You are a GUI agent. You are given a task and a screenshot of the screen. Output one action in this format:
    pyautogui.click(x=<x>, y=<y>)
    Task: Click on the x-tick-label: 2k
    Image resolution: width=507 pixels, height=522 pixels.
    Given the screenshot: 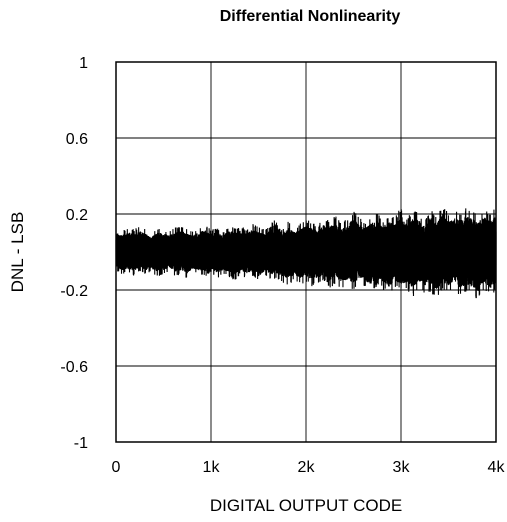 What is the action you would take?
    pyautogui.click(x=307, y=467)
    